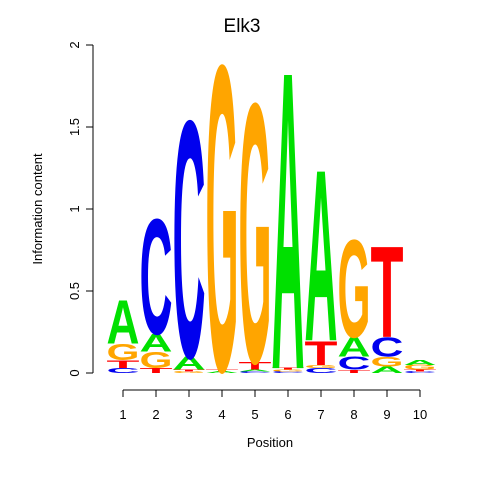 The height and width of the screenshot is (480, 480). What do you see at coordinates (74, 372) in the screenshot?
I see `y-tick-label: 0` at bounding box center [74, 372].